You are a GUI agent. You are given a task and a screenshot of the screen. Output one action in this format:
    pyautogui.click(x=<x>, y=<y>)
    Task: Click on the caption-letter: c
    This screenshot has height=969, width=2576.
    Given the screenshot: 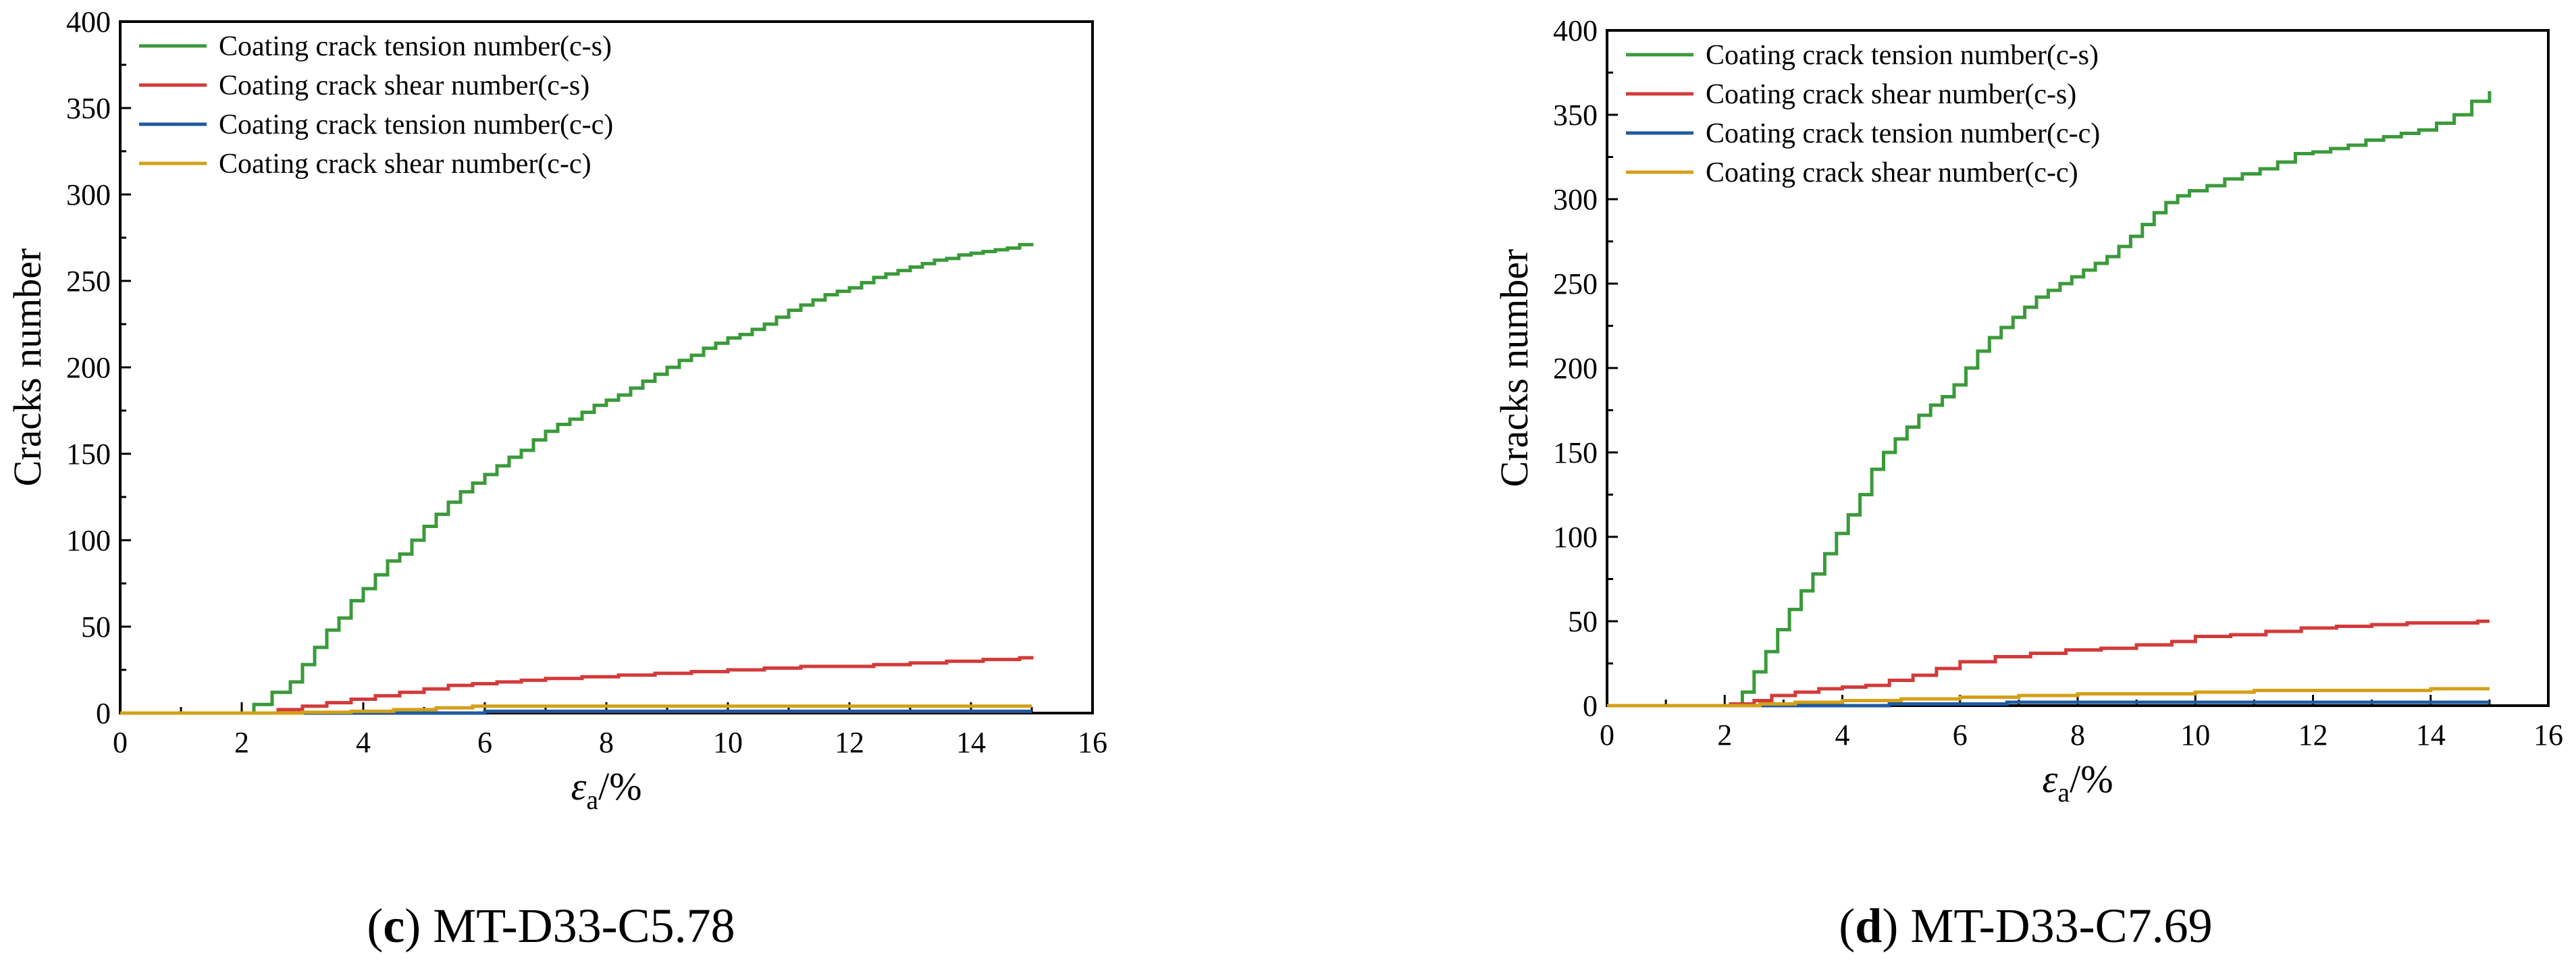 What is the action you would take?
    pyautogui.click(x=393, y=926)
    